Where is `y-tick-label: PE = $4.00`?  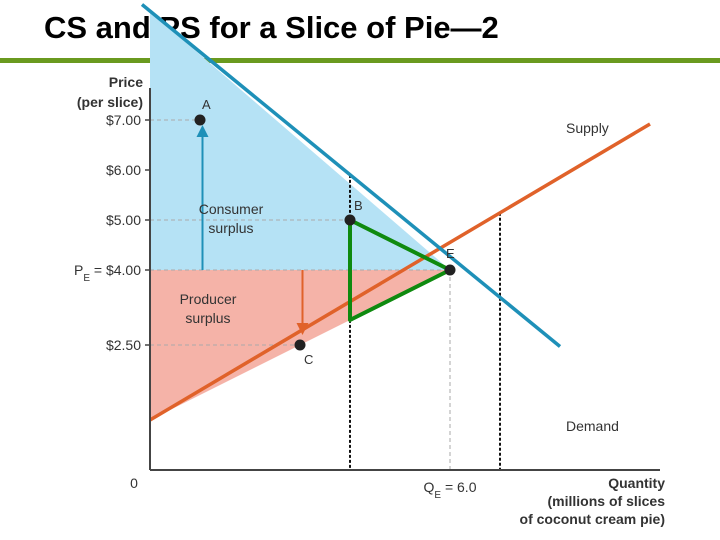
y-tick-label: PE = $4.00 is located at coordinates (107, 273).